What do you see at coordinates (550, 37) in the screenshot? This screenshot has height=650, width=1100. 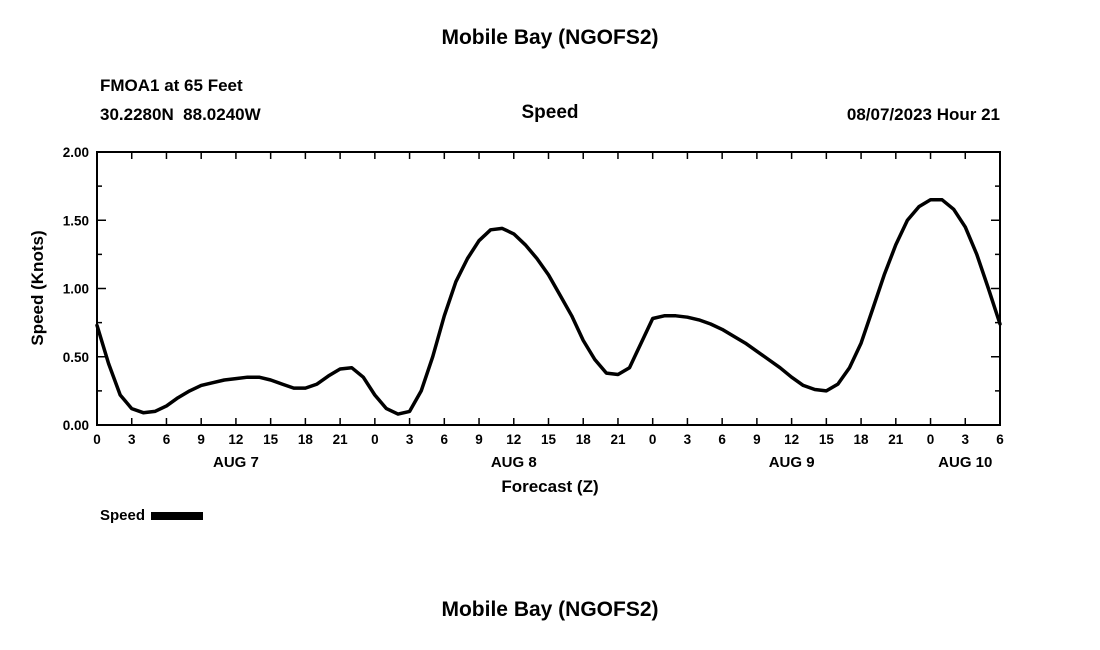 I see `page-title: Mobile Bay (NGOFS2)` at bounding box center [550, 37].